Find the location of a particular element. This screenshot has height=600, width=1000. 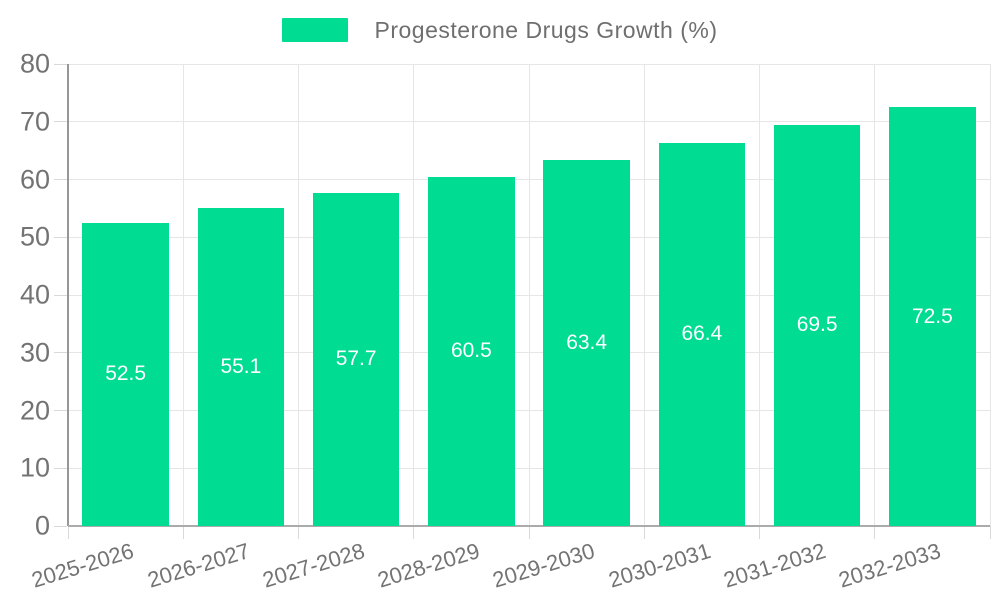

y-axis-tick-label: 0 is located at coordinates (42, 525).